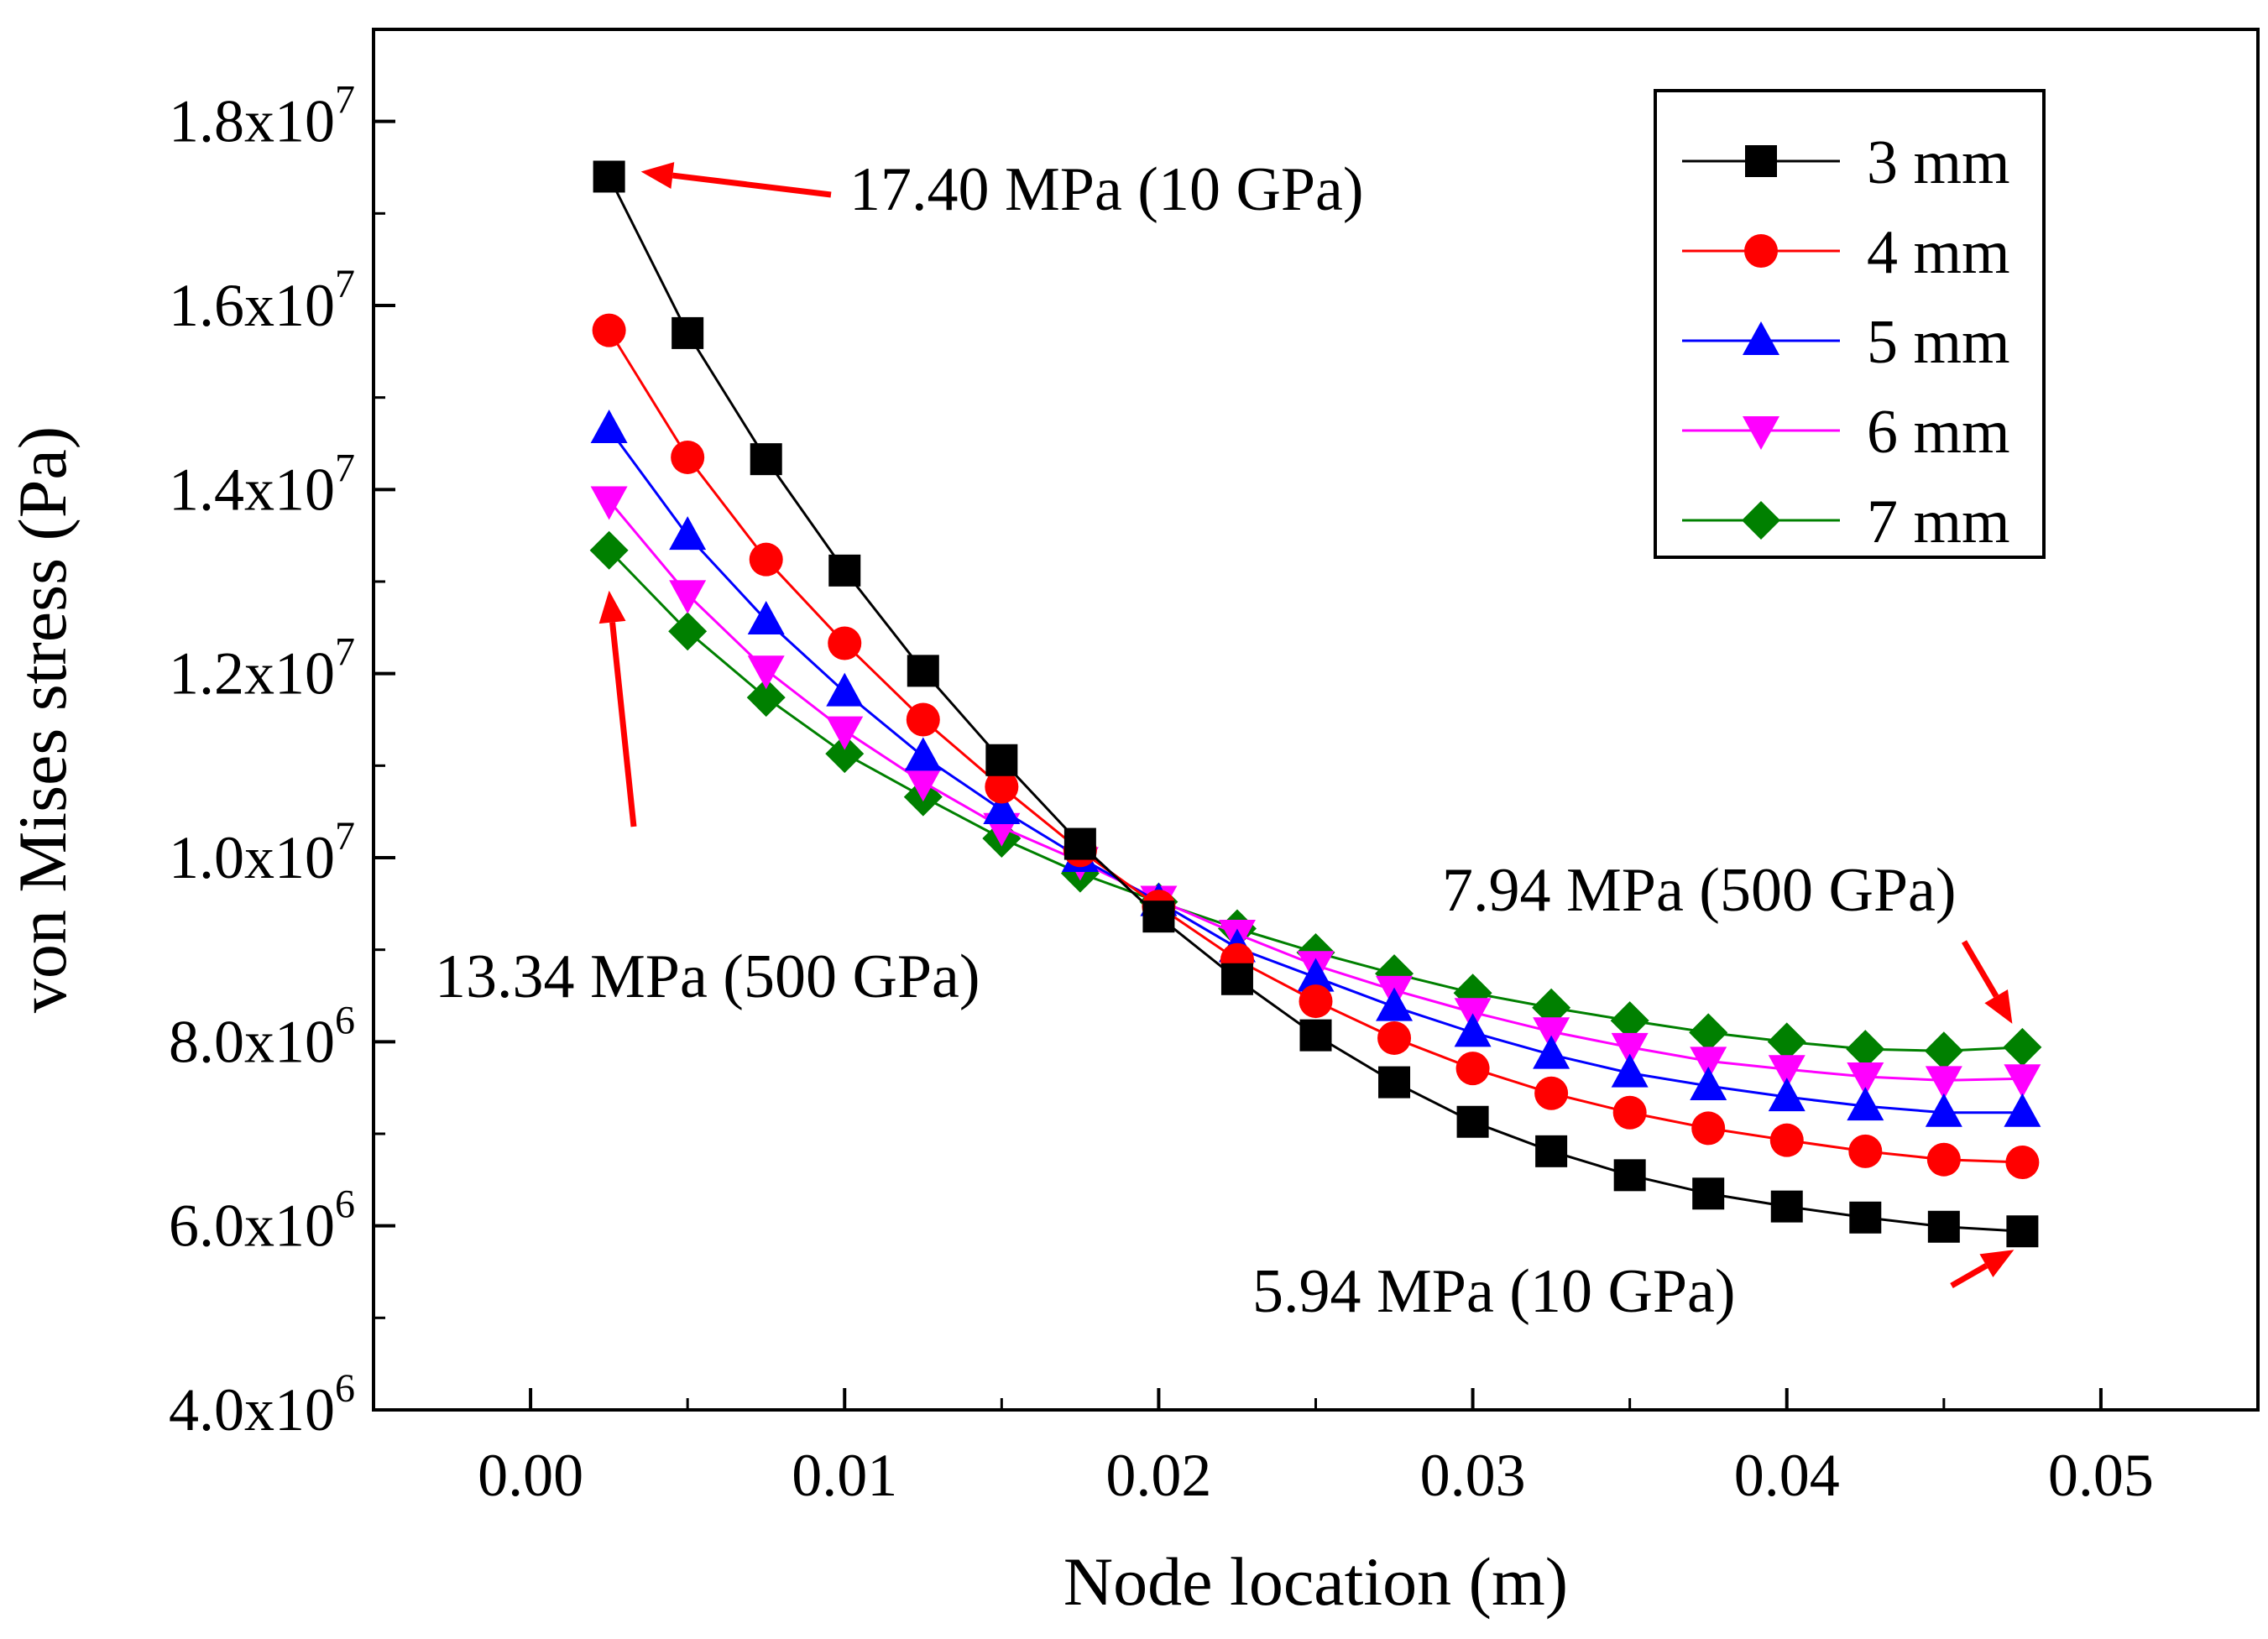 The image size is (2268, 1639). I want to click on legend-label: 7 mm, so click(1938, 522).